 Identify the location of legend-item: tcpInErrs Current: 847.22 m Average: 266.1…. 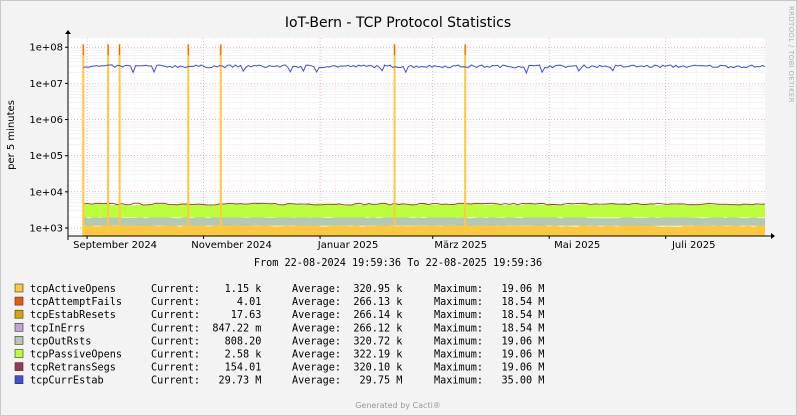
(279, 328).